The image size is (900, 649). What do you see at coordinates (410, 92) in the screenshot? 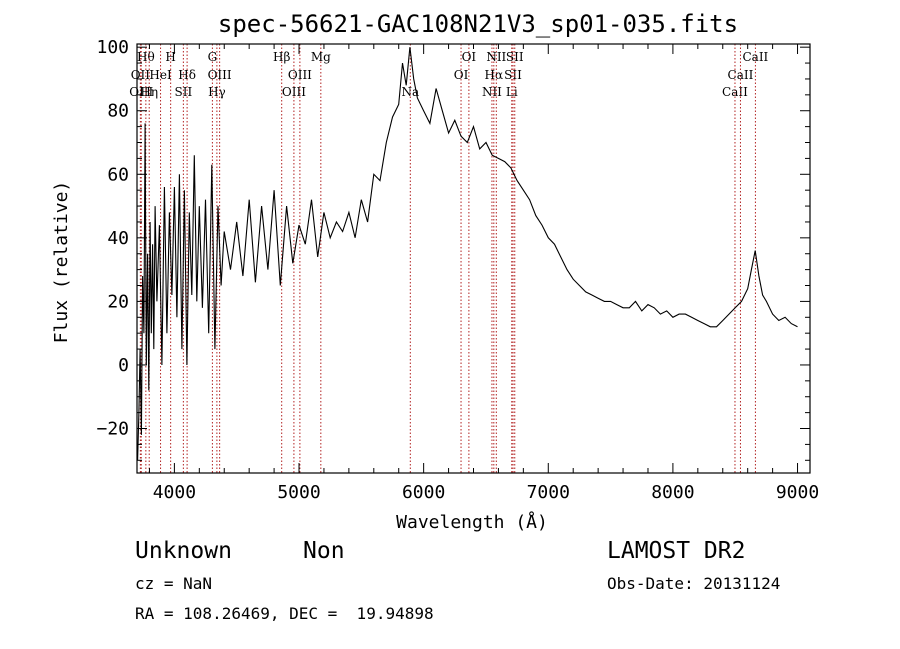
I see `line-marker-label: Na` at bounding box center [410, 92].